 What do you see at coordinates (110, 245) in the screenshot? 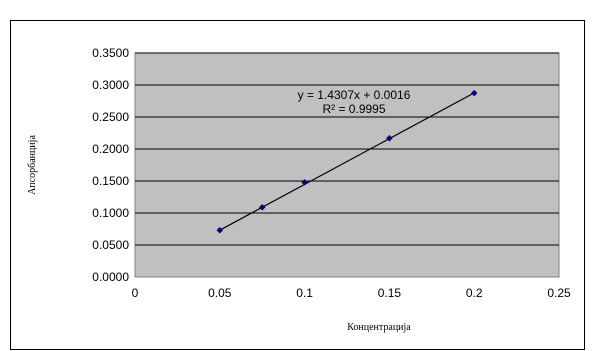
I see `y-tick-label: 0.0500` at bounding box center [110, 245].